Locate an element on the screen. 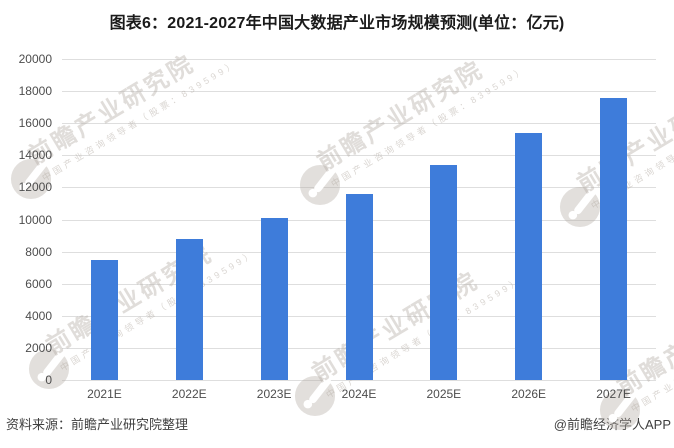  y-tick-label: 2000 is located at coordinates (38, 347).